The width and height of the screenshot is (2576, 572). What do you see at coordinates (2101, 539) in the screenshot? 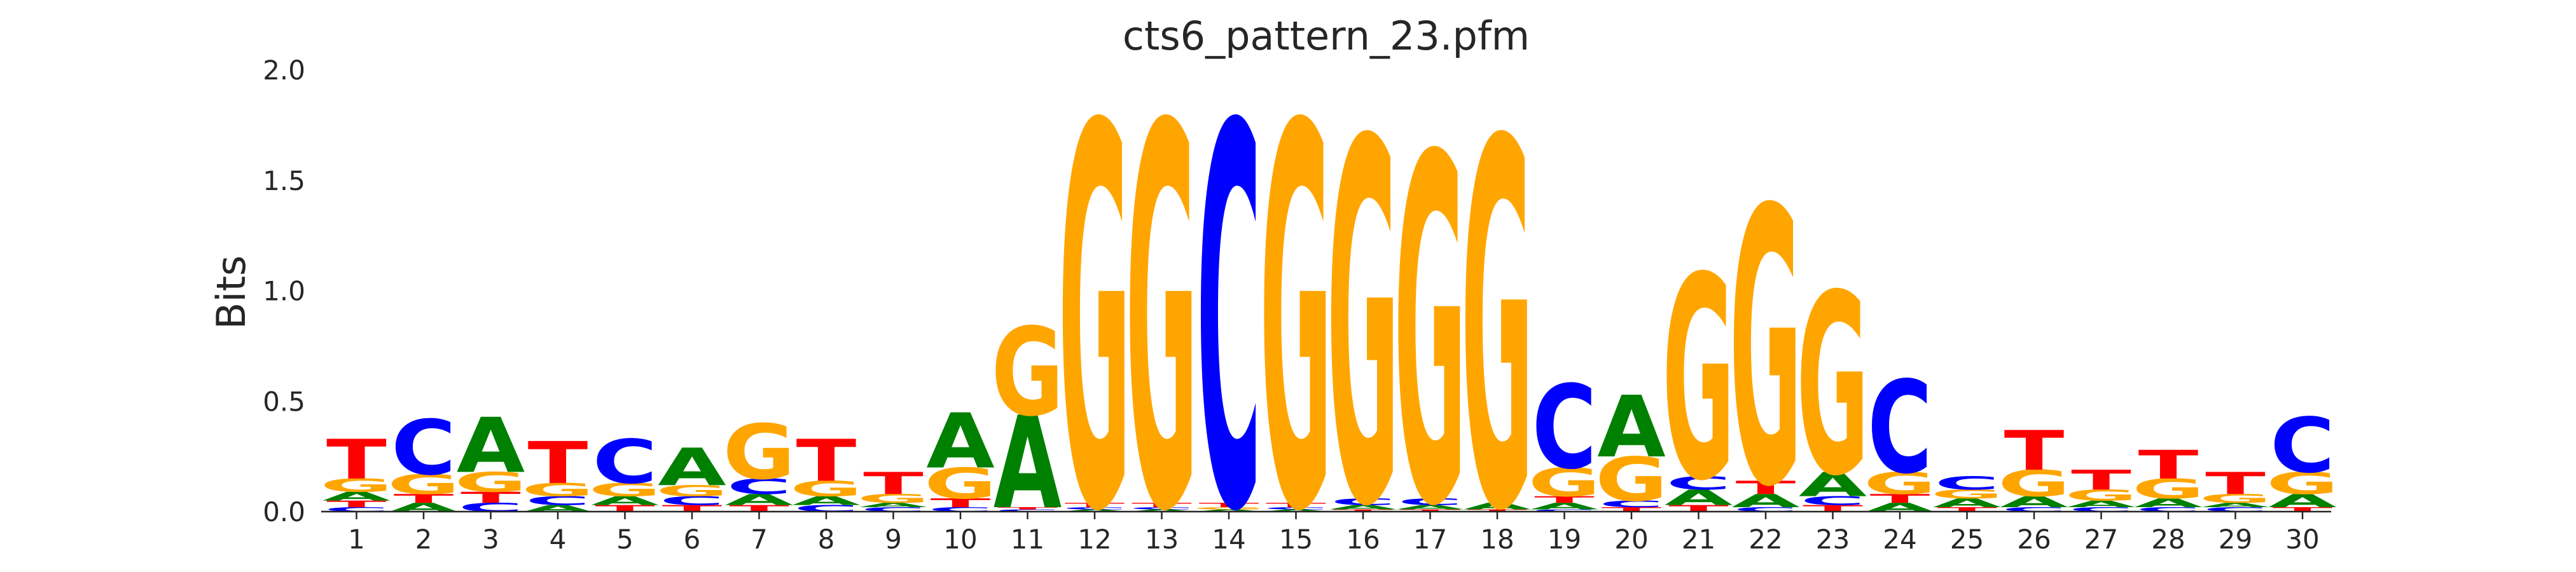
I see `x-tick-label: 27` at bounding box center [2101, 539].